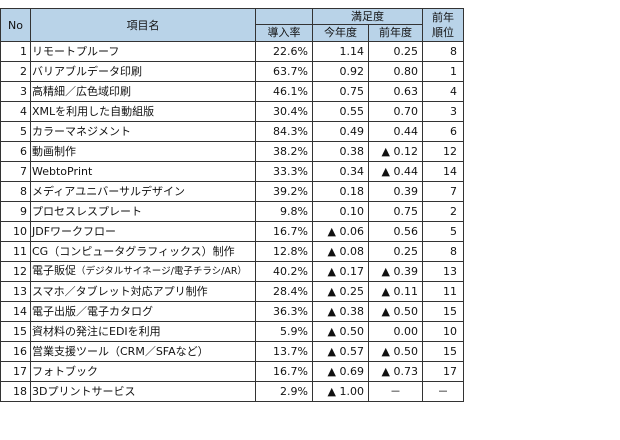  I want to click on cell-name: 電子出版／電子カタログ, so click(143, 311).